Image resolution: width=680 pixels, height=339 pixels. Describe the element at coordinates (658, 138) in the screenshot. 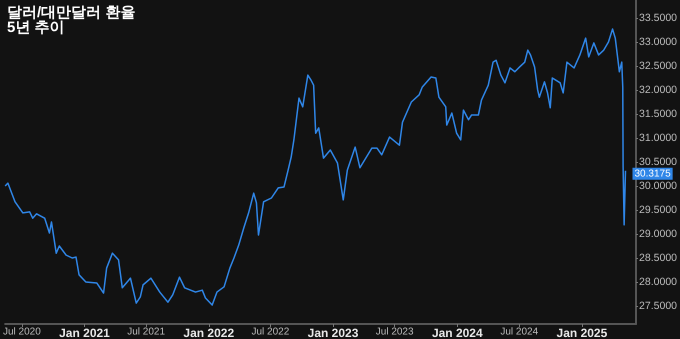

I see `y-tick-label: 31.0000` at that location.